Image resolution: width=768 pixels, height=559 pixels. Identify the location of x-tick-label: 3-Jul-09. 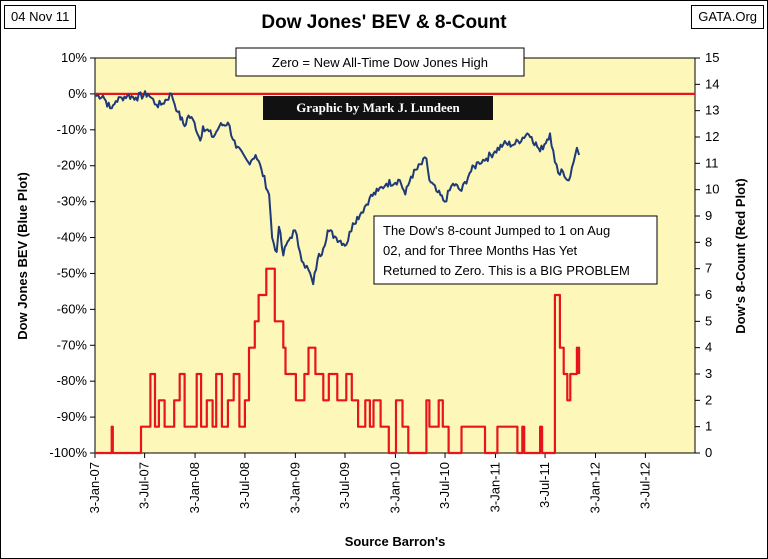
(344, 485).